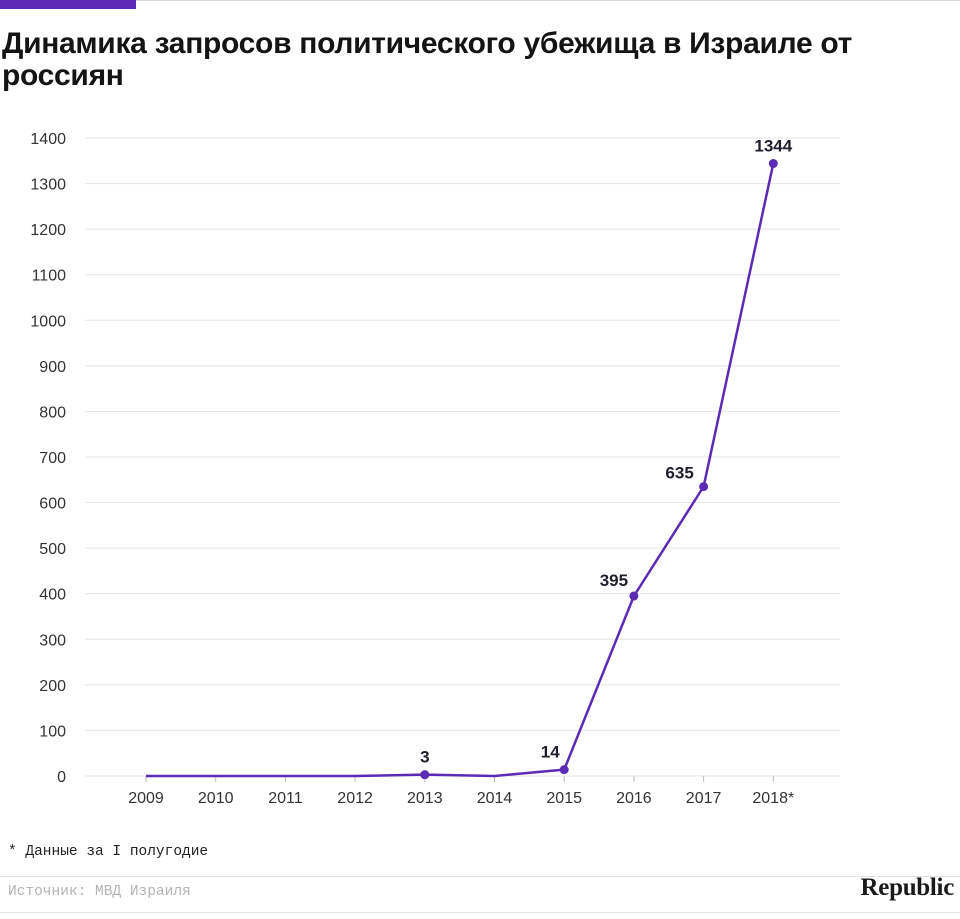 This screenshot has width=960, height=919. What do you see at coordinates (99, 892) in the screenshot?
I see `source-note: Источник: МВД Израиля` at bounding box center [99, 892].